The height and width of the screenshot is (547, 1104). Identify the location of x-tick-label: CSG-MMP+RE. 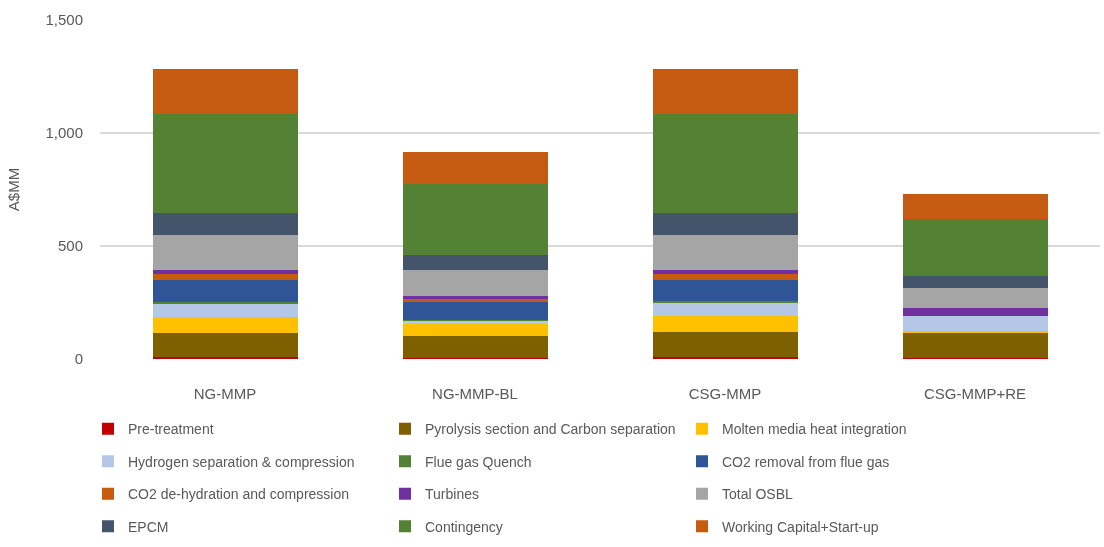
(975, 393).